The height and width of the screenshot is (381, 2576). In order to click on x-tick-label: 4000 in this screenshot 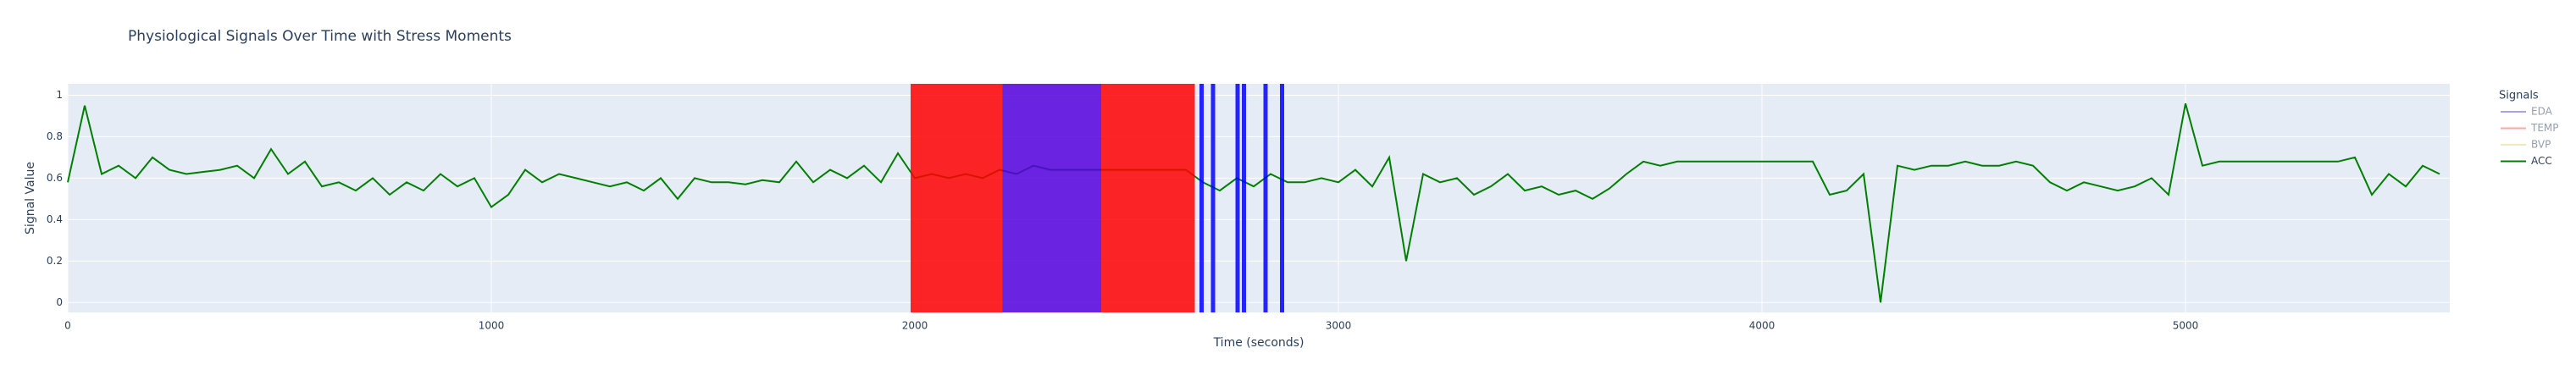, I will do `click(1762, 326)`.